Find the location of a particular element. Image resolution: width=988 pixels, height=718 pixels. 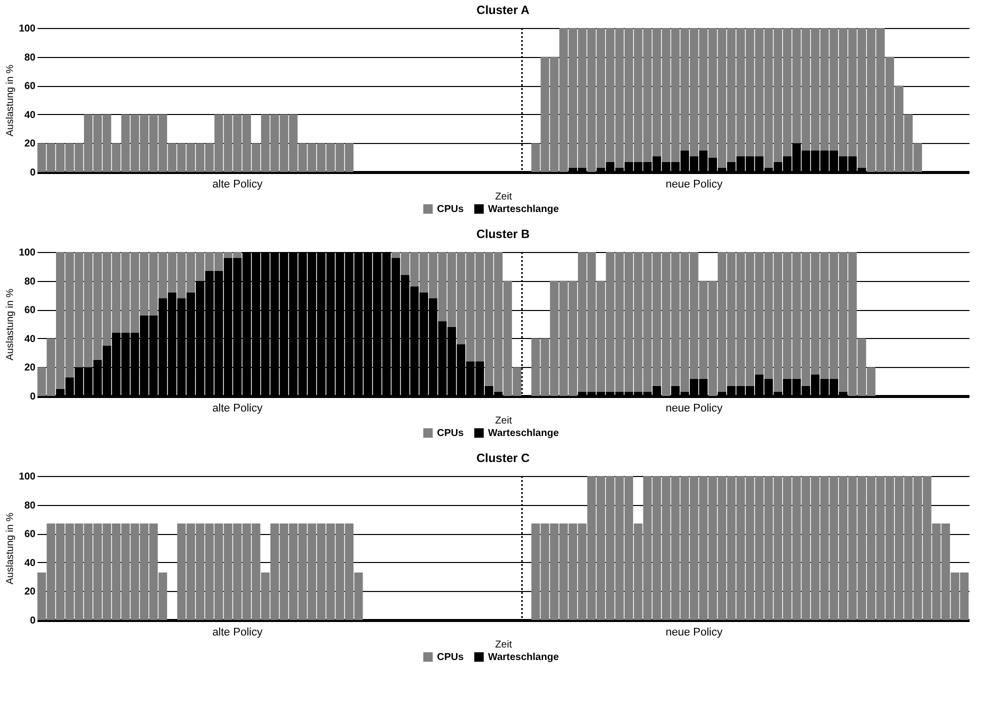

chart-title: Cluster A is located at coordinates (503, 10).